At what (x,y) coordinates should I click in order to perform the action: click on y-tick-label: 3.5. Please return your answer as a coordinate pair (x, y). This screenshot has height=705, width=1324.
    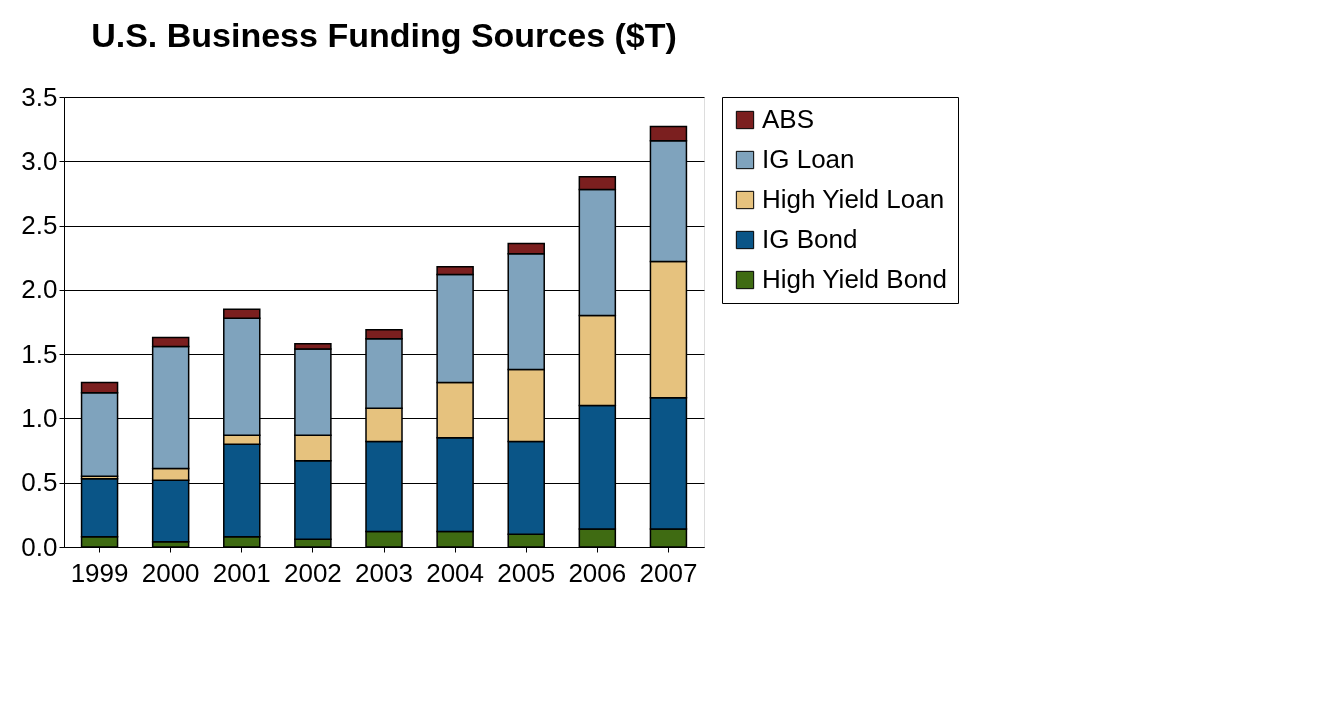
    Looking at the image, I should click on (39, 96).